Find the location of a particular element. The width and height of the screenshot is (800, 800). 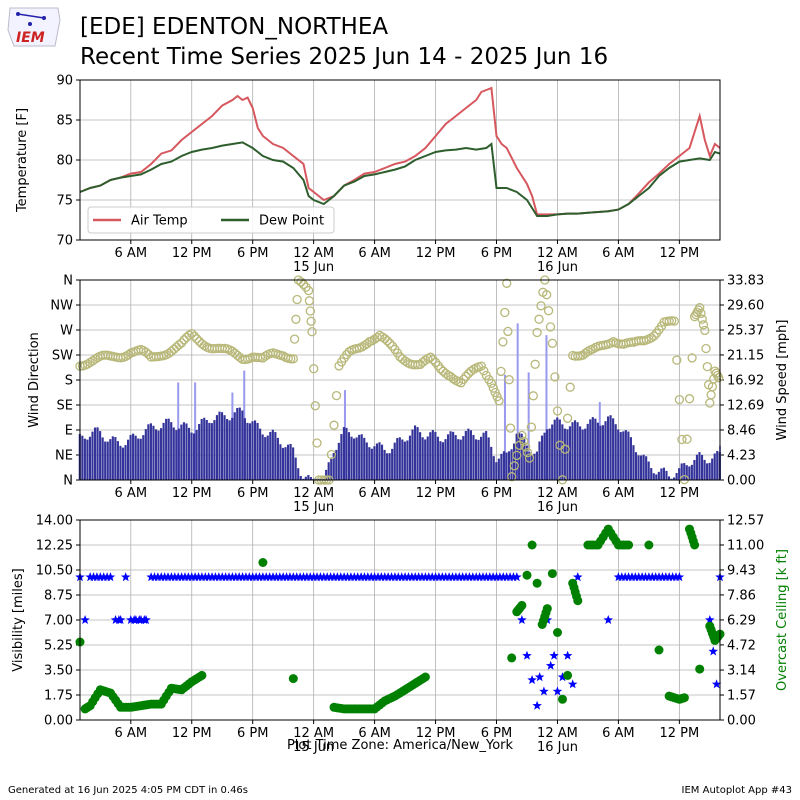

x-tick-label: 6 PM is located at coordinates (496, 733).